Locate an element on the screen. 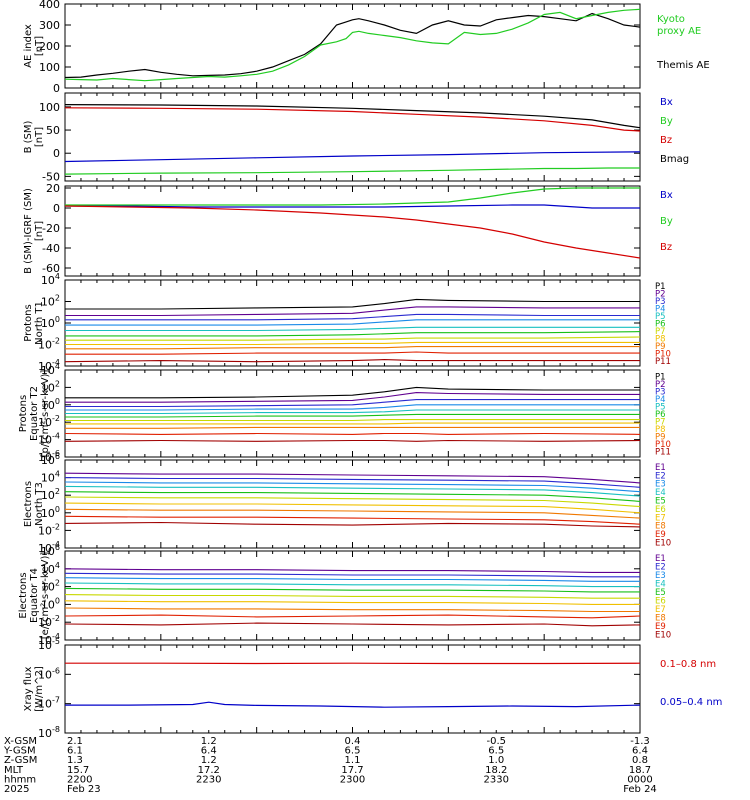  channel-line-e10 is located at coordinates (352, 624).